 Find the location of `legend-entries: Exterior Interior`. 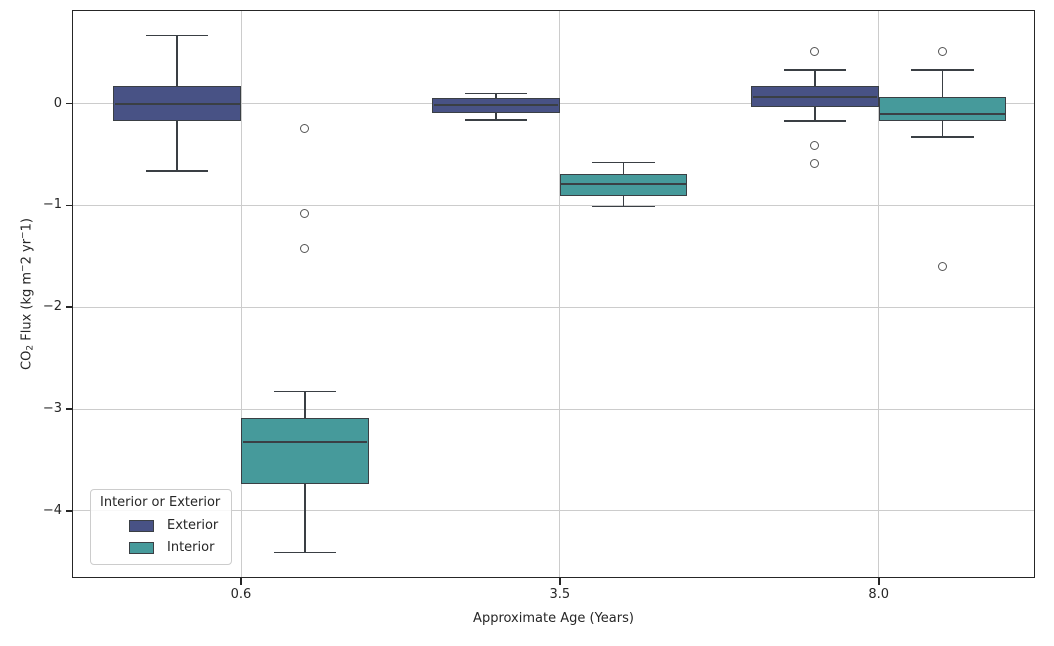

legend-entries: Exterior Interior is located at coordinates (160, 536).